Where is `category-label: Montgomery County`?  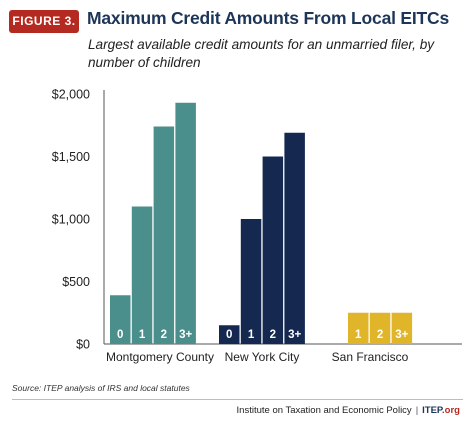
category-label: Montgomery County is located at coordinates (160, 357).